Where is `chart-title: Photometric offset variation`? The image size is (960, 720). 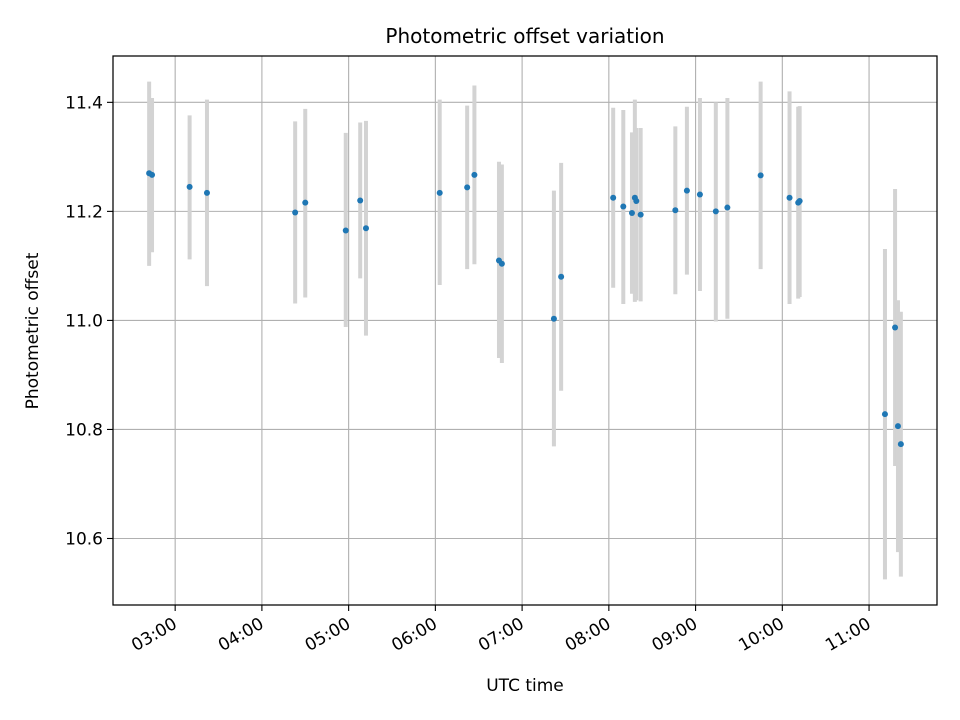 chart-title: Photometric offset variation is located at coordinates (524, 36).